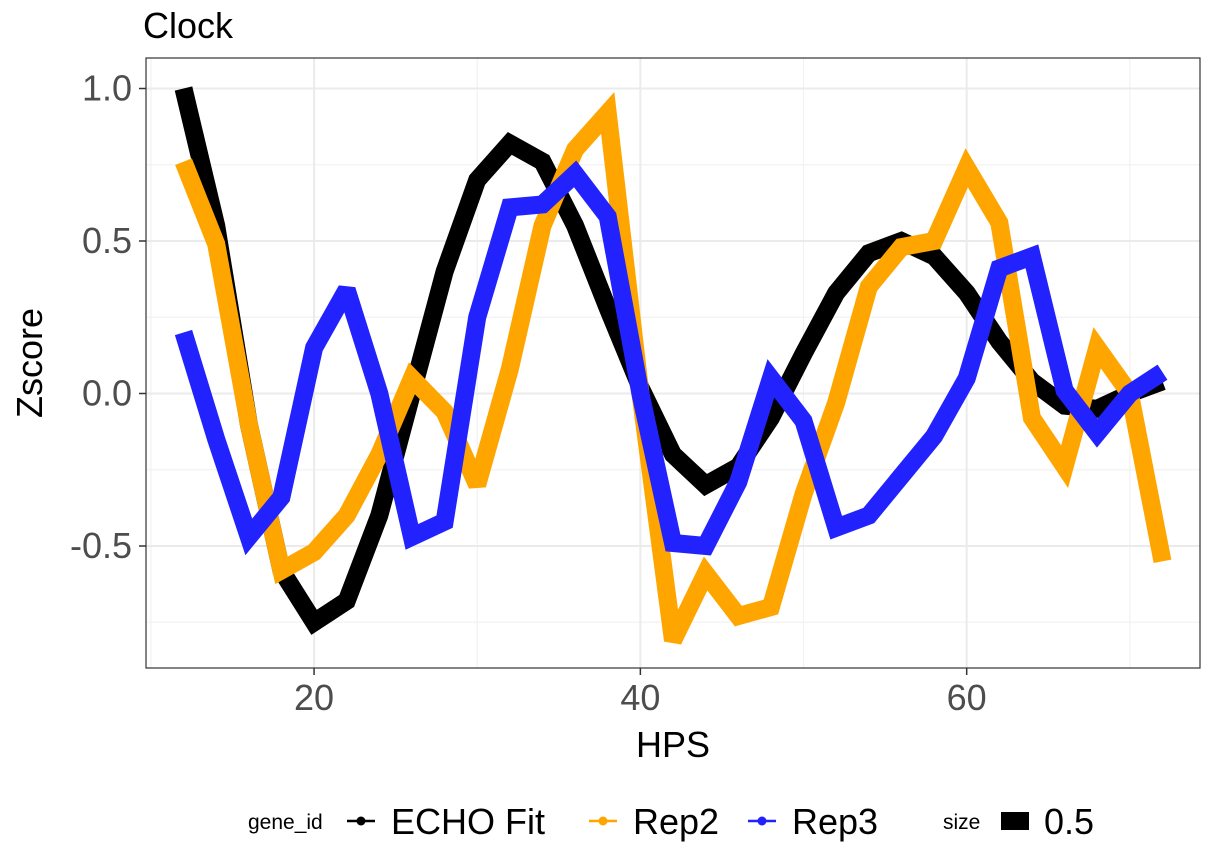  What do you see at coordinates (108, 317) in the screenshot?
I see `y-axis: 1.0 0.5 0.0 -0.5` at bounding box center [108, 317].